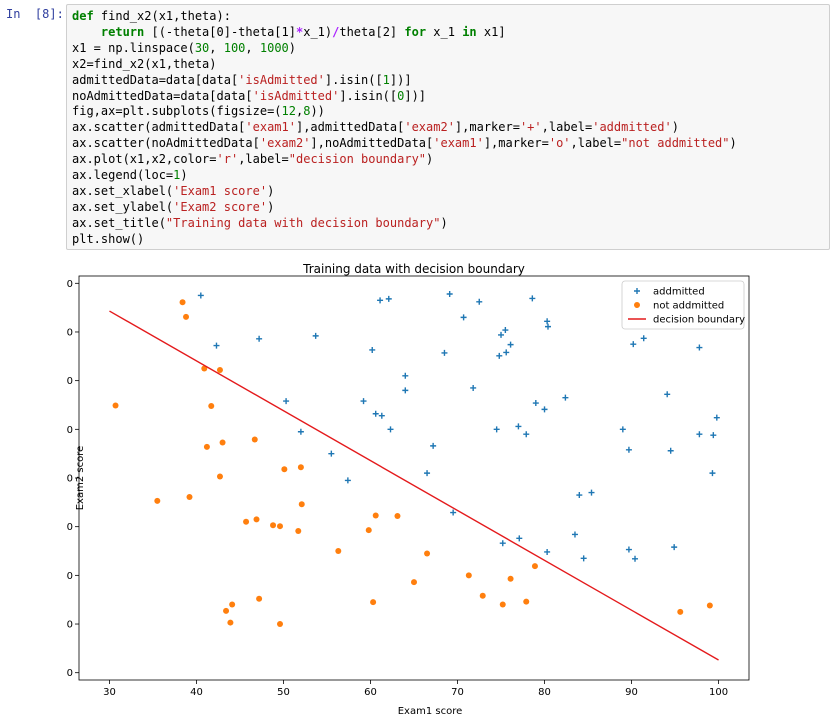 Image resolution: width=832 pixels, height=720 pixels. Describe the element at coordinates (165, 16) in the screenshot. I see `code-token: find_x2(x1,theta):` at that location.